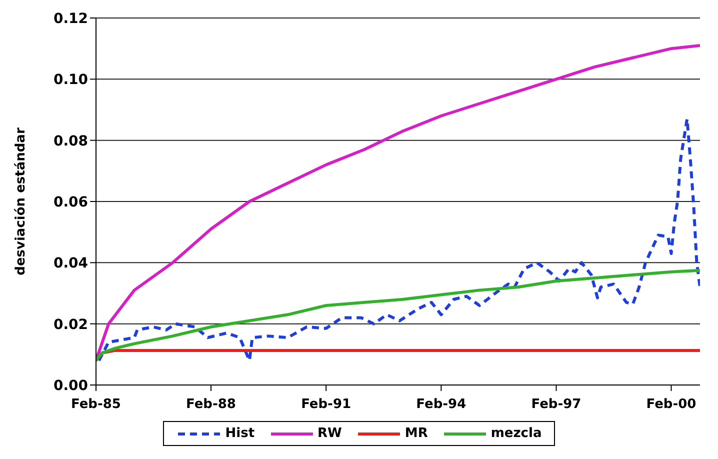  Describe the element at coordinates (416, 433) in the screenshot. I see `legend-label: MR` at that location.